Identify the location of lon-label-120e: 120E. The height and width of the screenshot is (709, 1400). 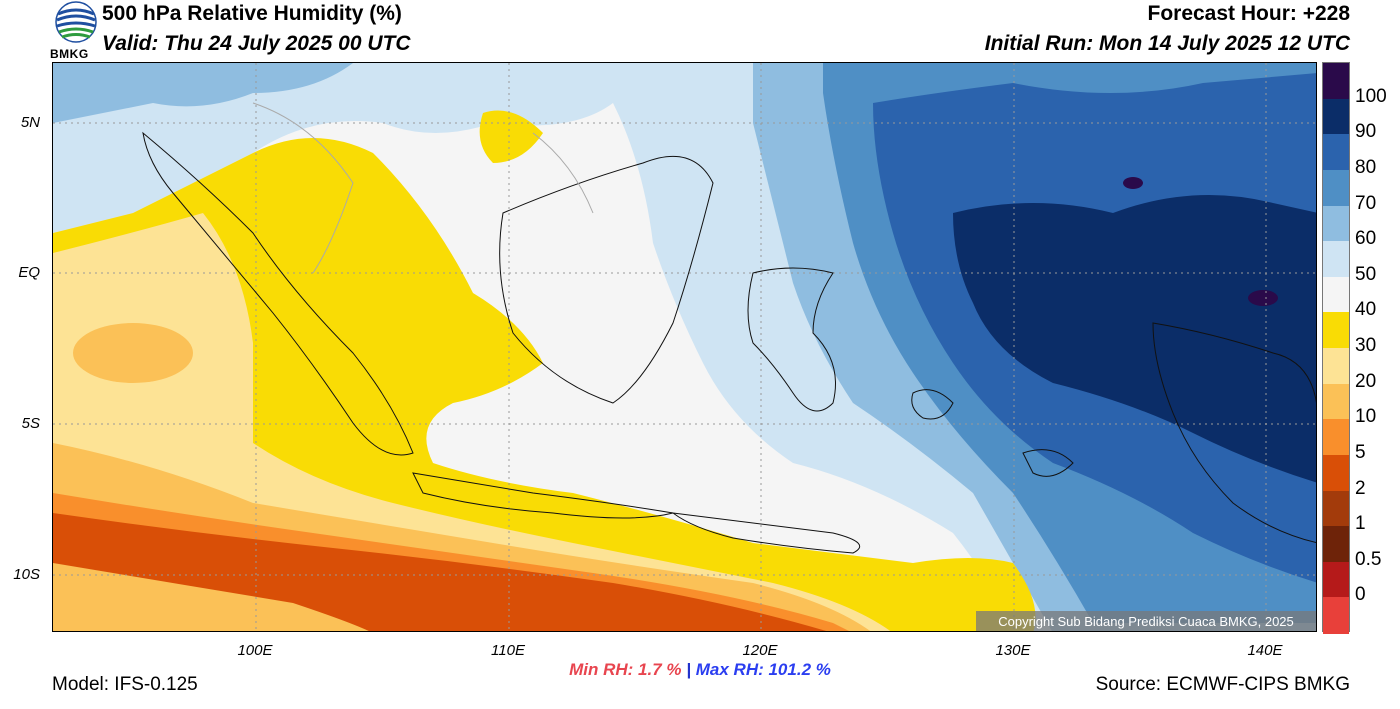
(760, 650).